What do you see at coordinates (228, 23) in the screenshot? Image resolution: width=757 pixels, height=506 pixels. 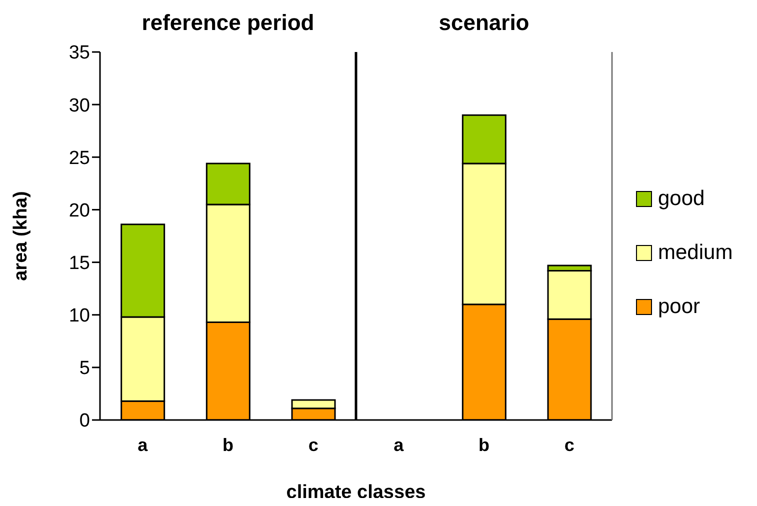 I see `text: reference period` at bounding box center [228, 23].